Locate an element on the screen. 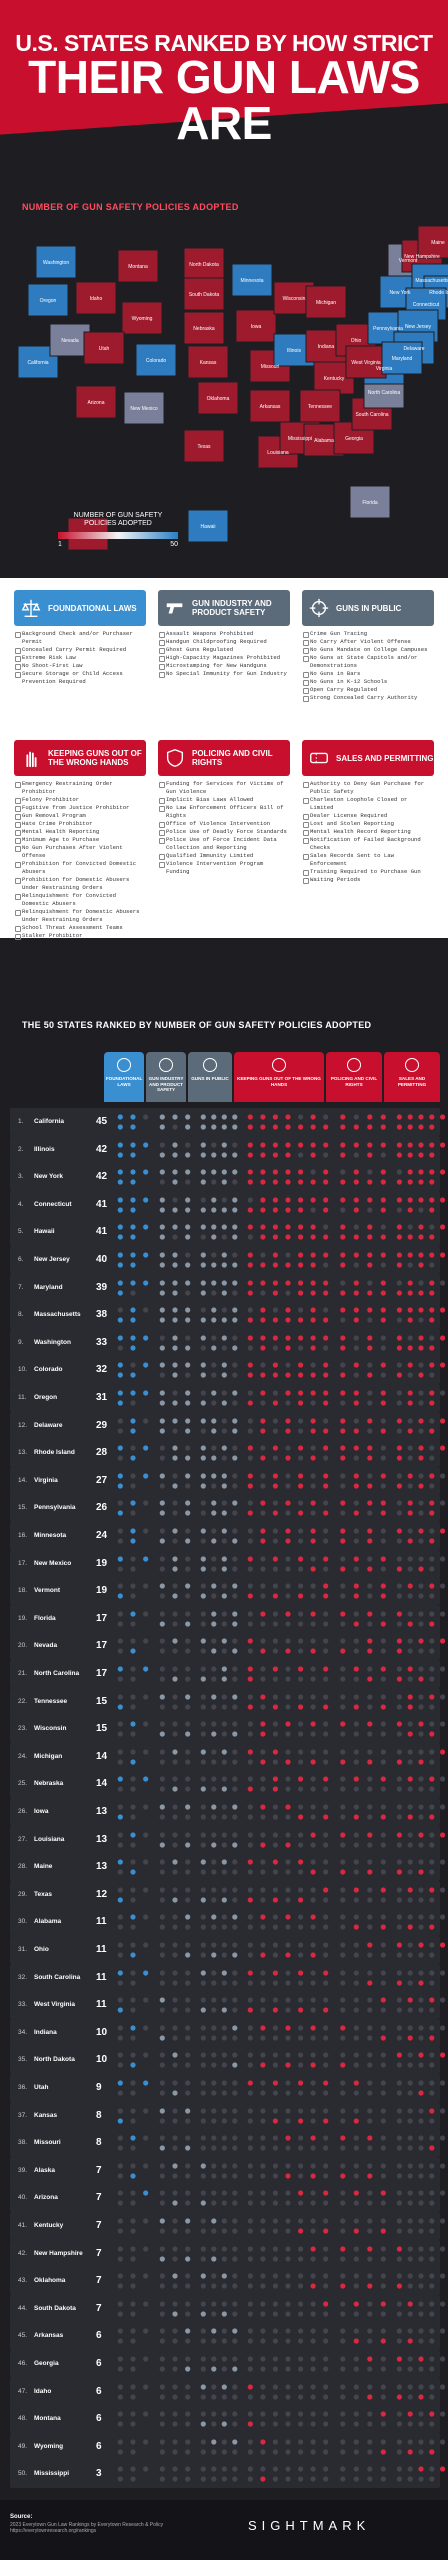  policy-count: 38 is located at coordinates (102, 1315).